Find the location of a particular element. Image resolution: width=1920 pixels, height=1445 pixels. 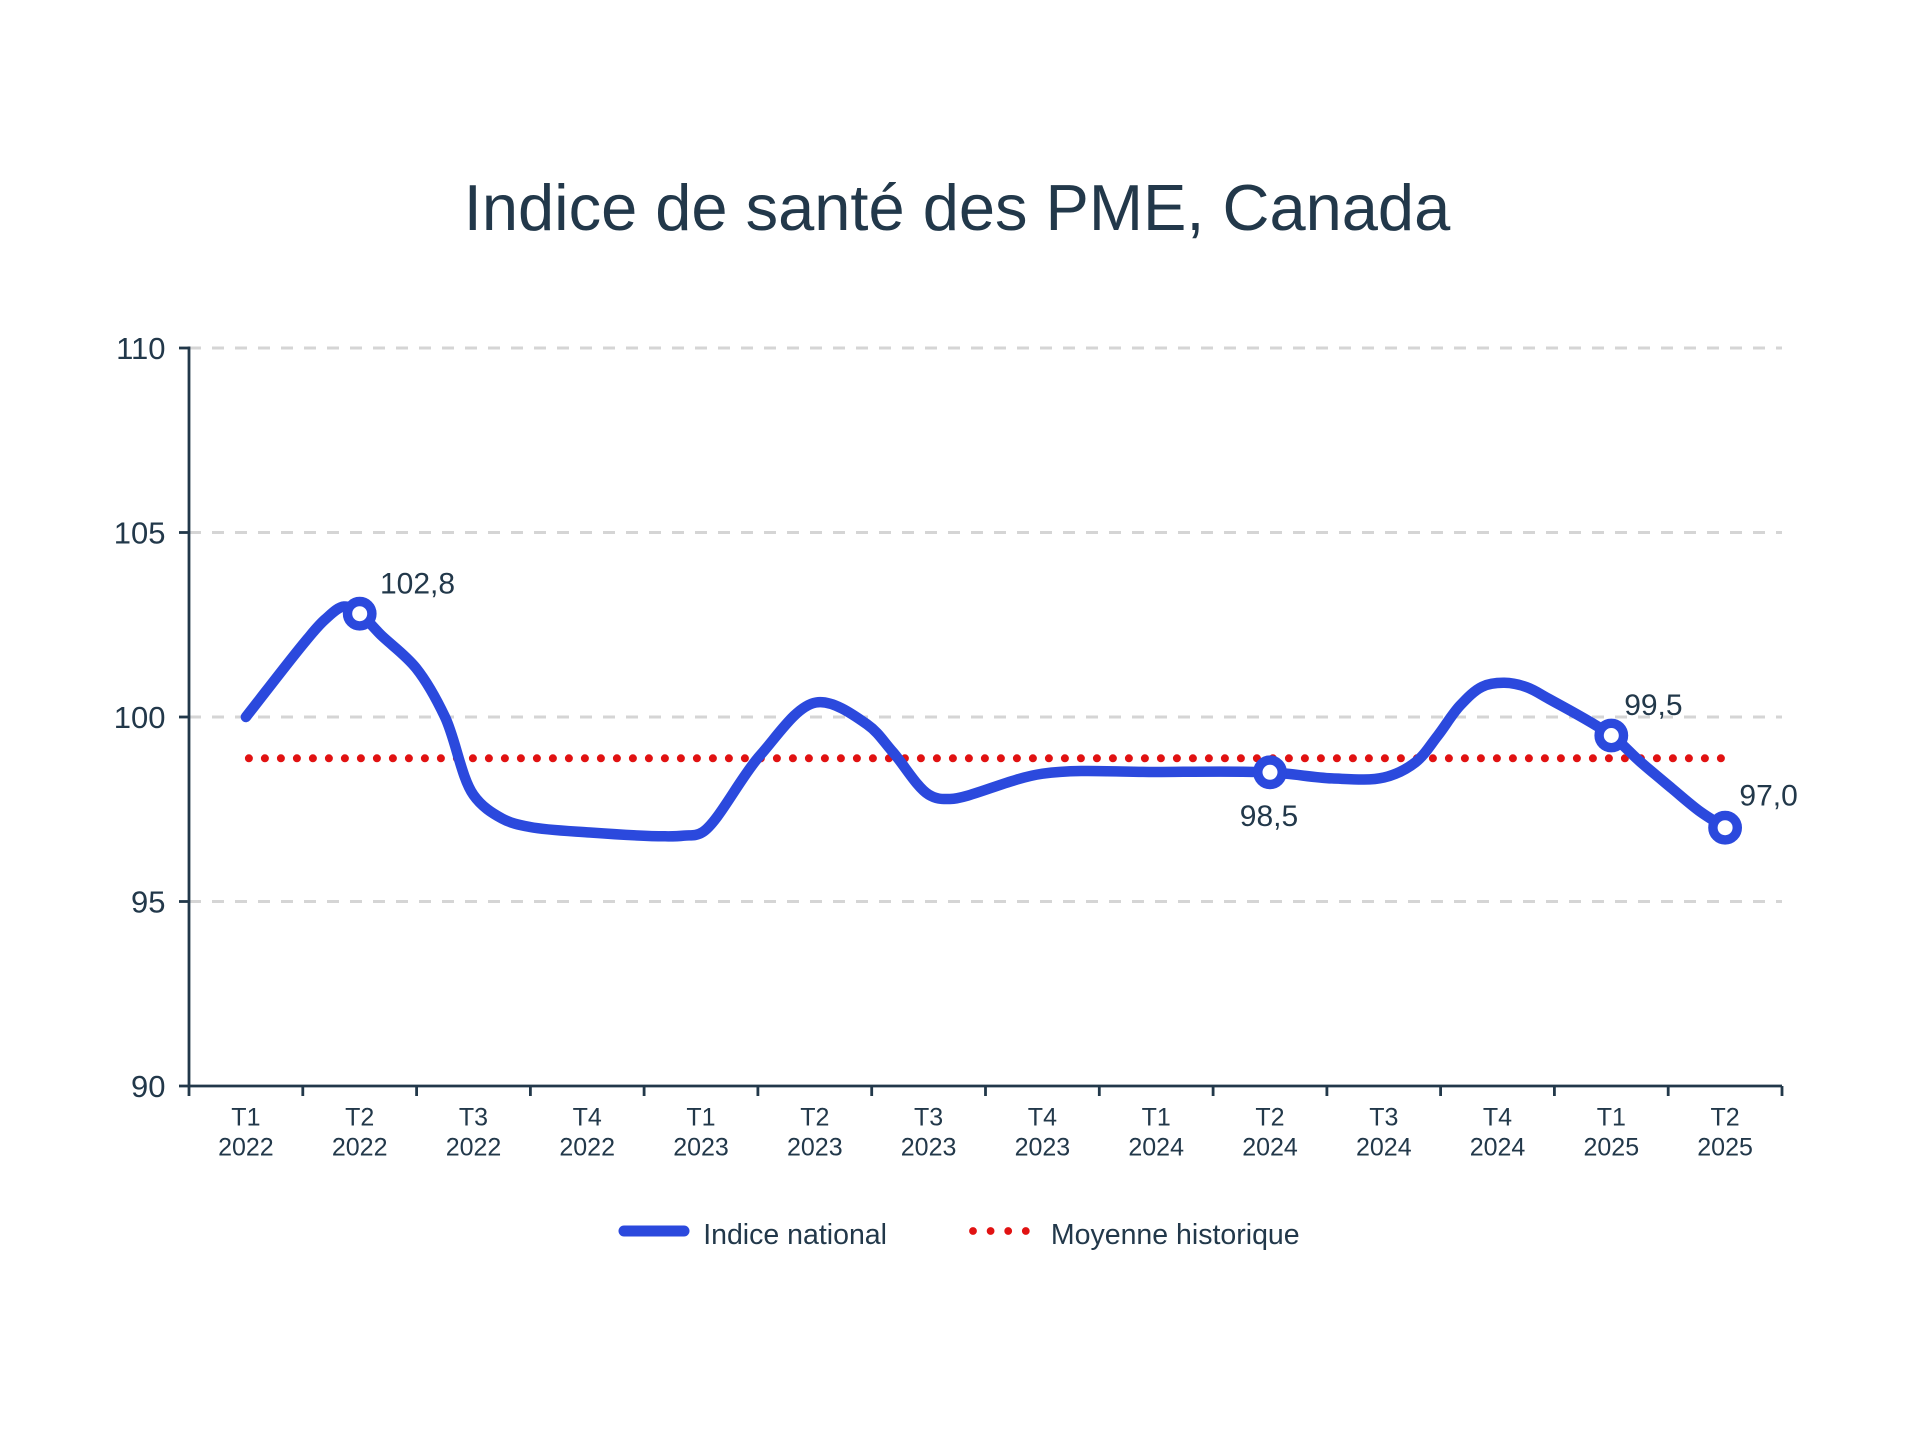

svg-text: Indice national is located at coordinates (795, 1235).